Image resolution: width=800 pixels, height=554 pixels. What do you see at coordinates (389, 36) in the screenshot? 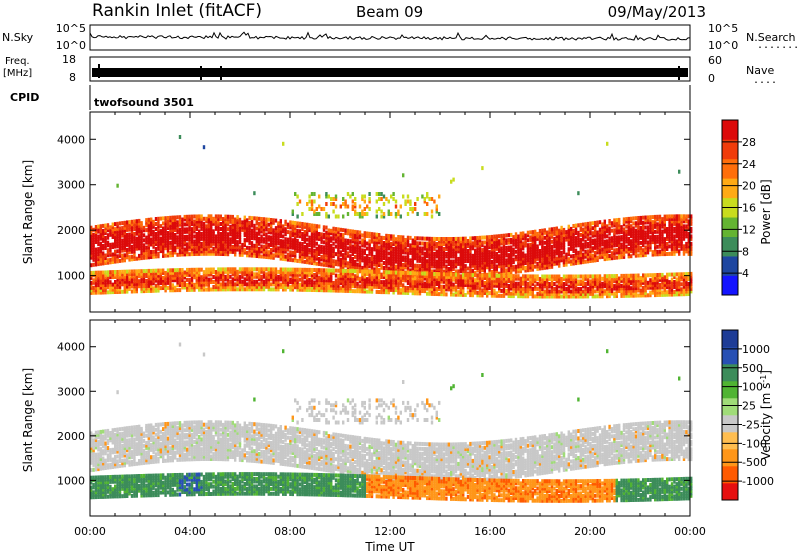
I see `noise-trace` at bounding box center [389, 36].